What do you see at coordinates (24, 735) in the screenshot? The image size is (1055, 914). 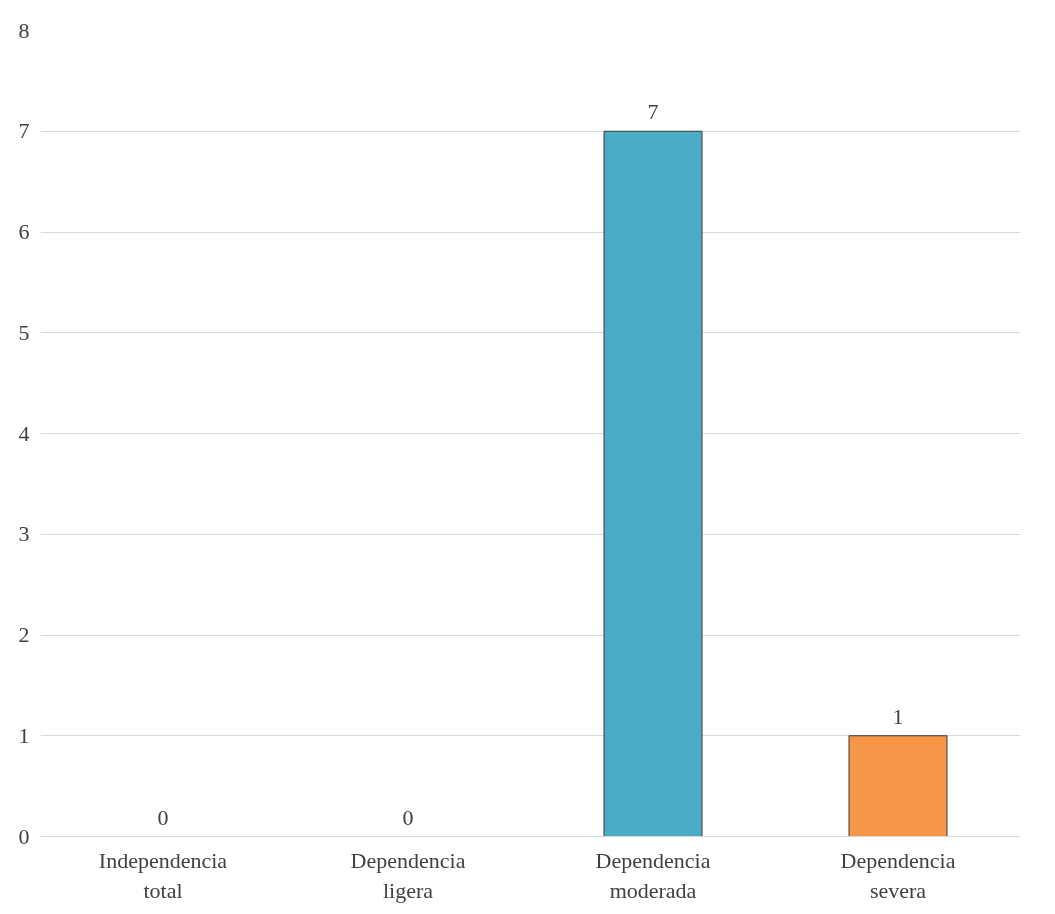 I see `y-tick-label: 1` at bounding box center [24, 735].